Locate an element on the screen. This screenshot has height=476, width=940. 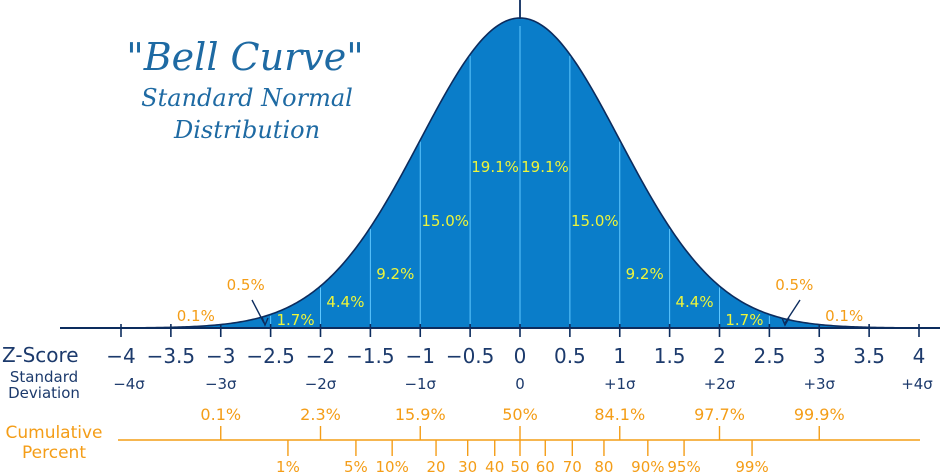
zscore-label: −2 is located at coordinates (320, 356).